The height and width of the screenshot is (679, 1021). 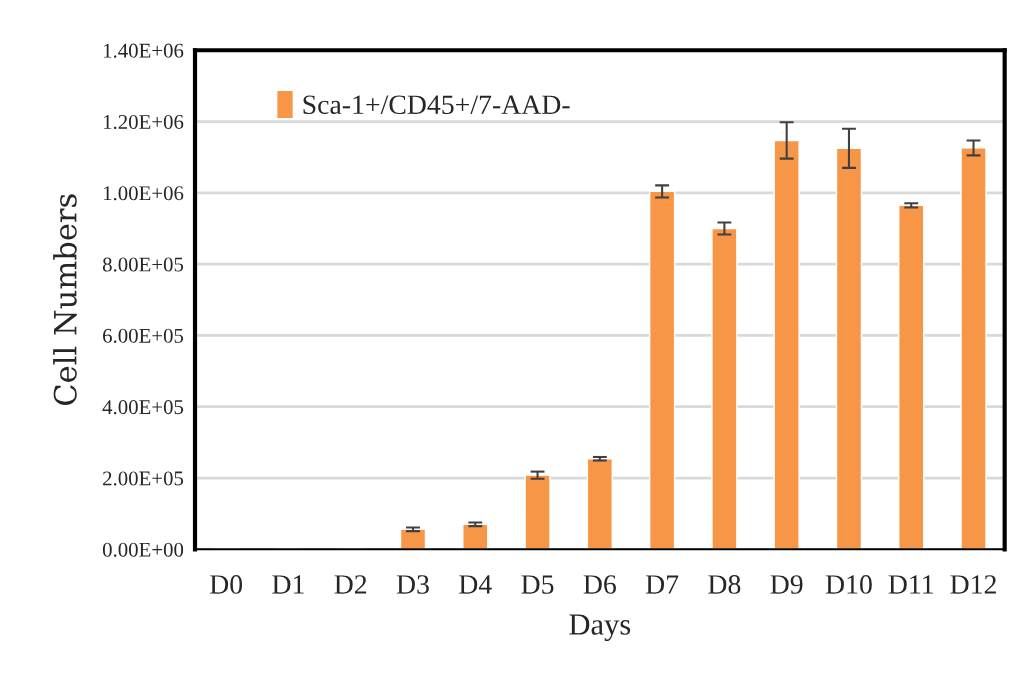 What do you see at coordinates (143, 335) in the screenshot?
I see `y-tick-label: 6.00E+05` at bounding box center [143, 335].